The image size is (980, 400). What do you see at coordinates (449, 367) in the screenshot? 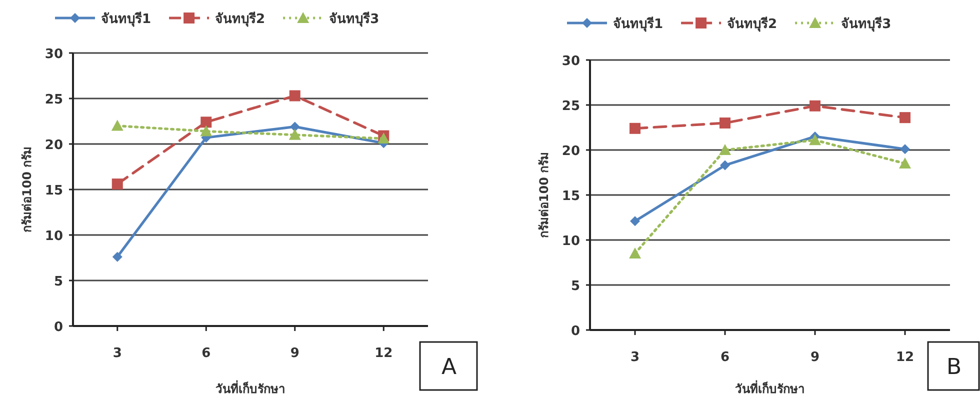
I see `text: A` at bounding box center [449, 367].